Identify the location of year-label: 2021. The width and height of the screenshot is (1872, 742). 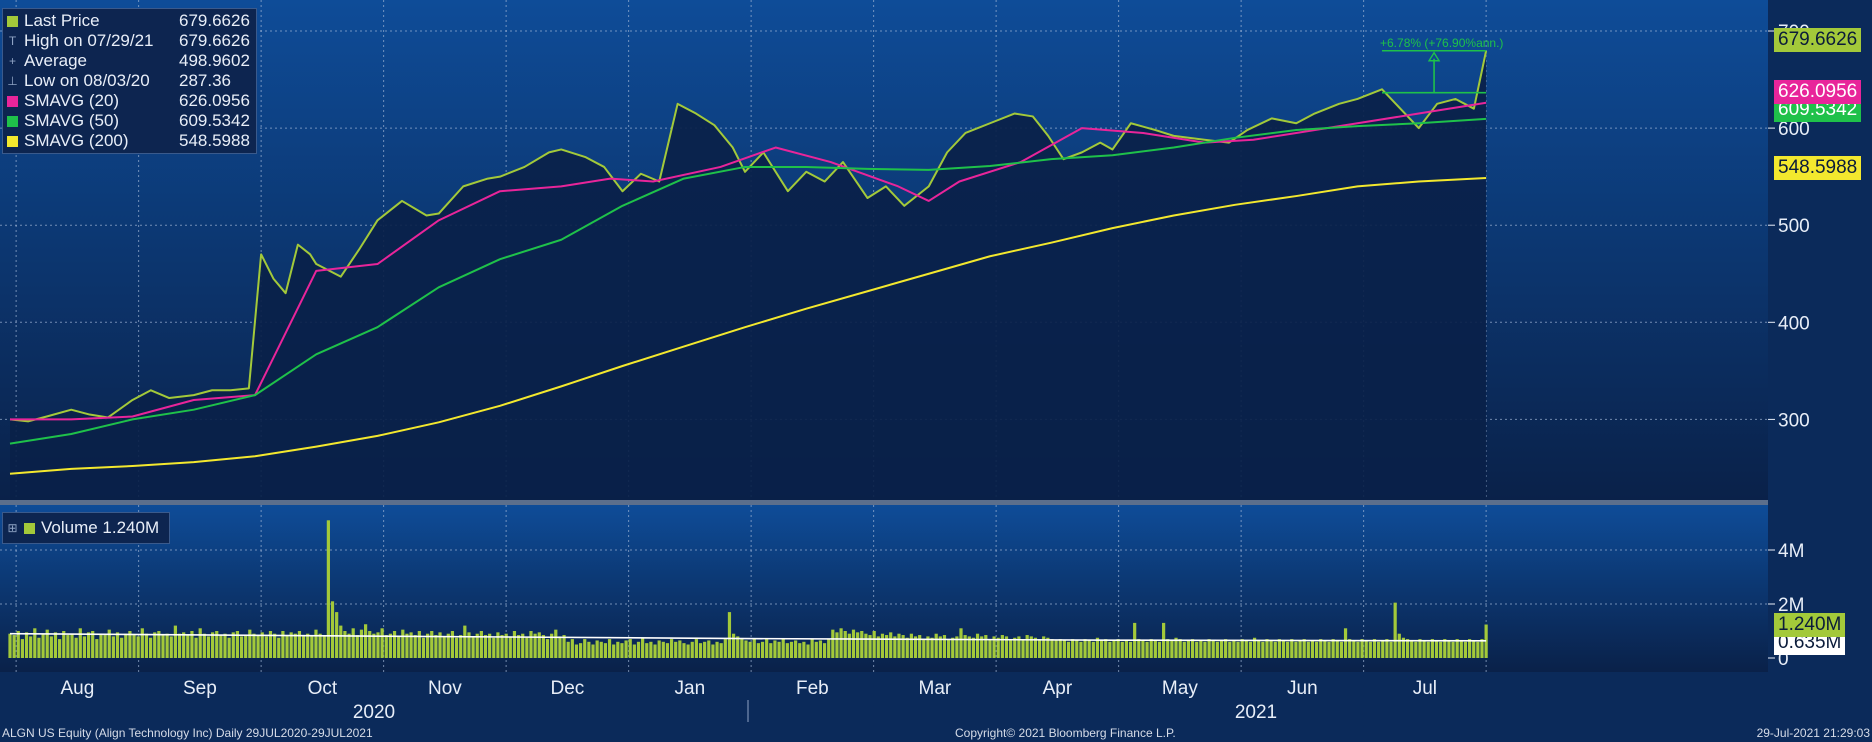
(1256, 712).